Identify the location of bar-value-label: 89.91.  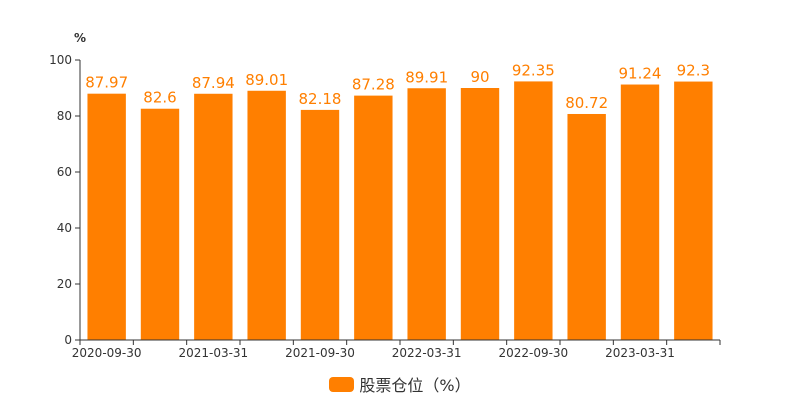
(426, 77).